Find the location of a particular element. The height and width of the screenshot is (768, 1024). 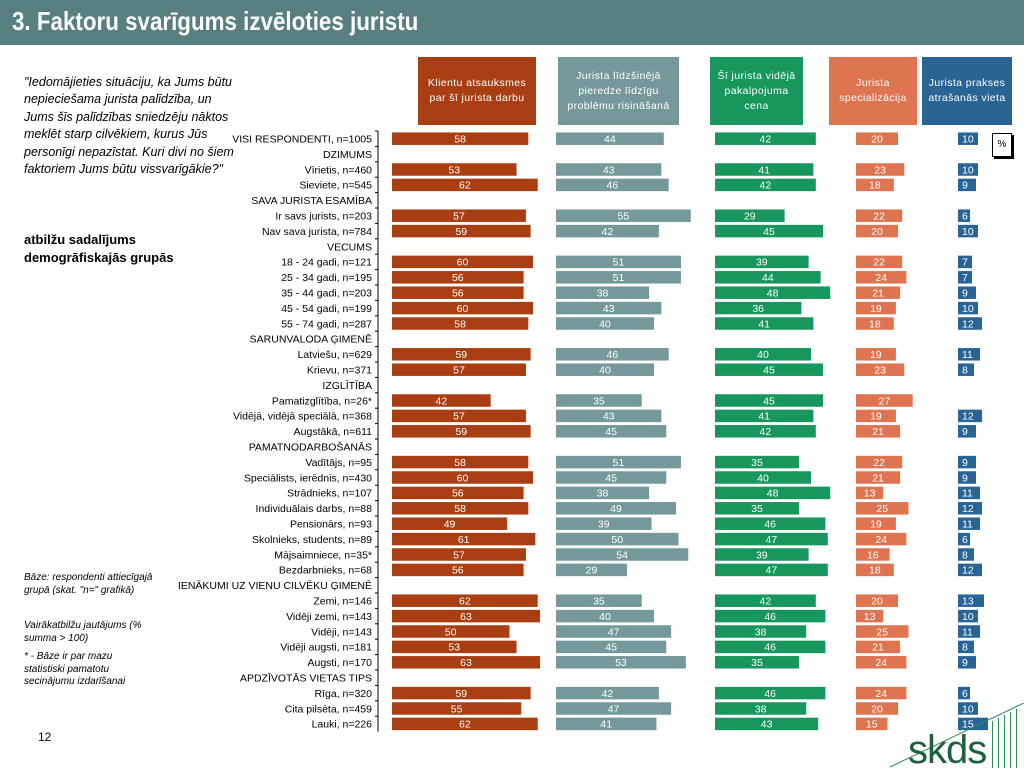

series-header-label: Jurista specializācija is located at coordinates (873, 90).